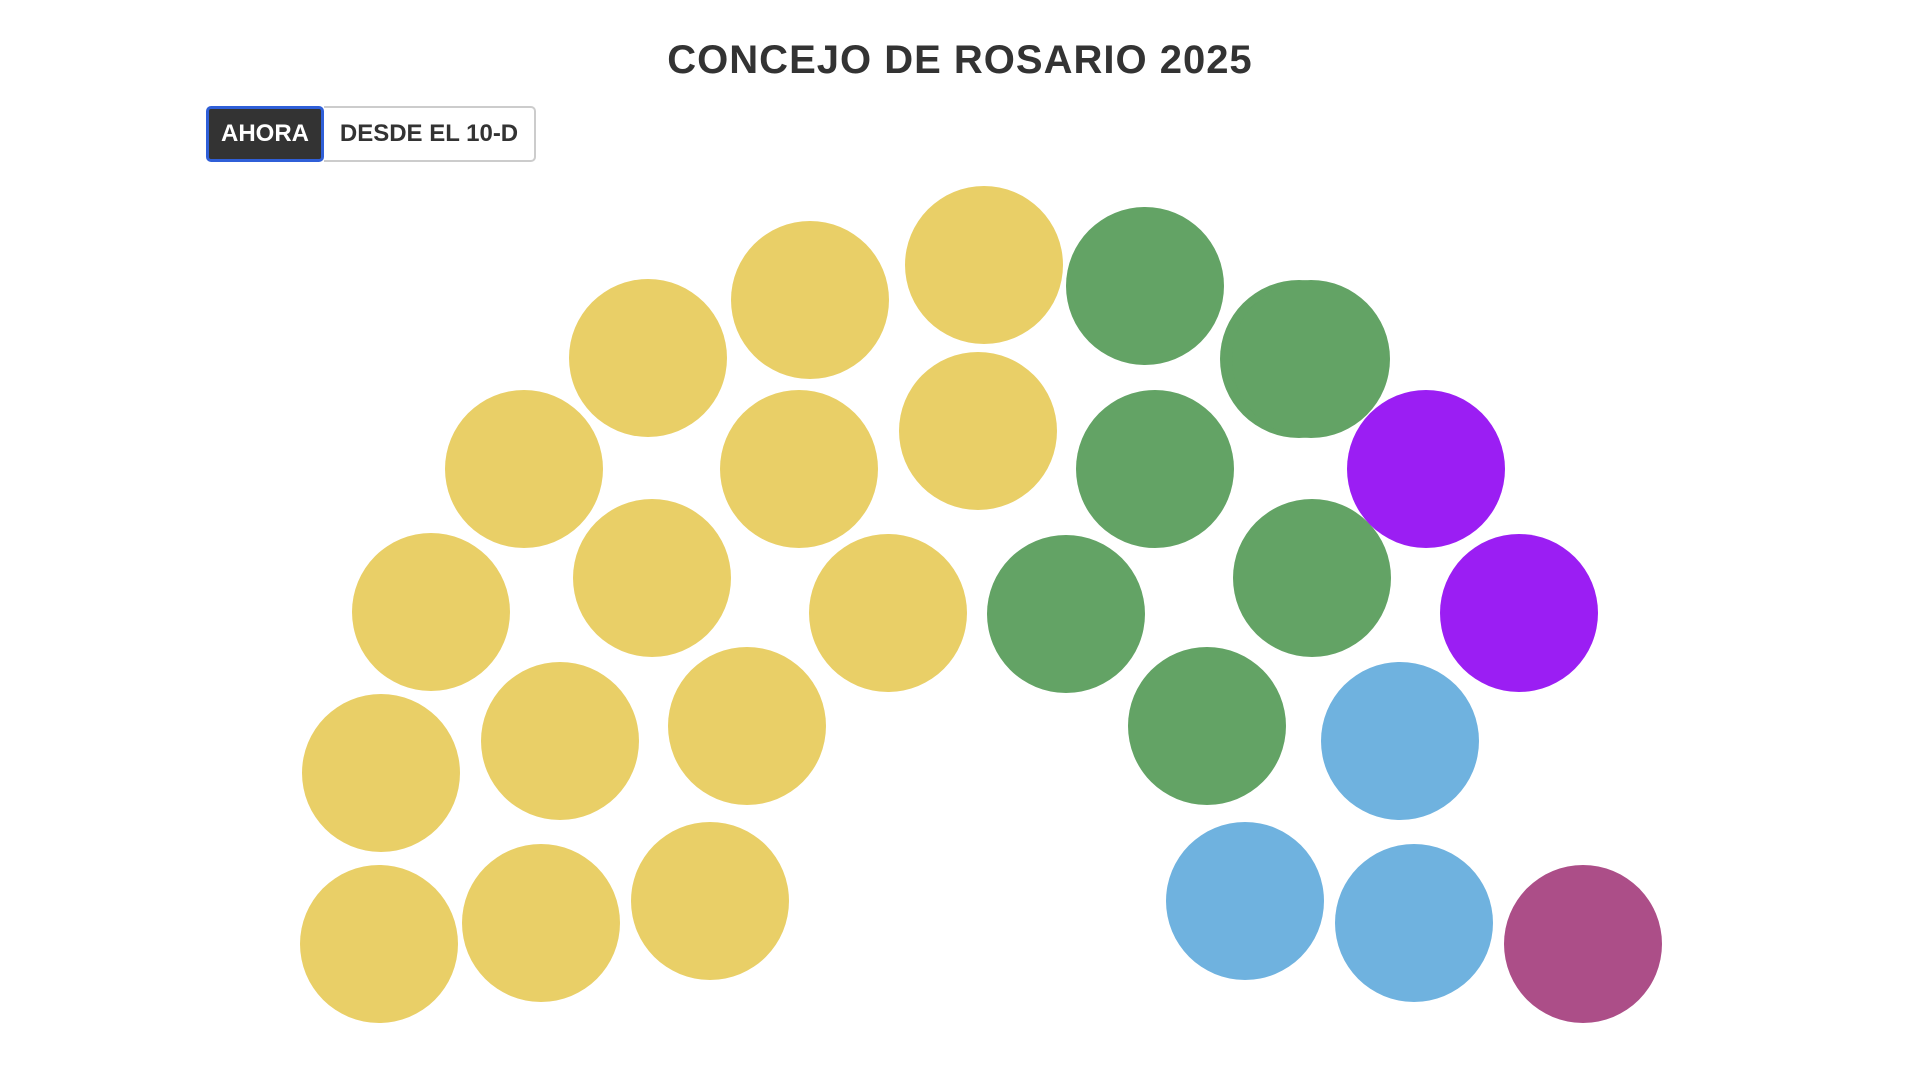  Describe the element at coordinates (265, 134) in the screenshot. I see `toggle-now-button: AHORA` at that location.